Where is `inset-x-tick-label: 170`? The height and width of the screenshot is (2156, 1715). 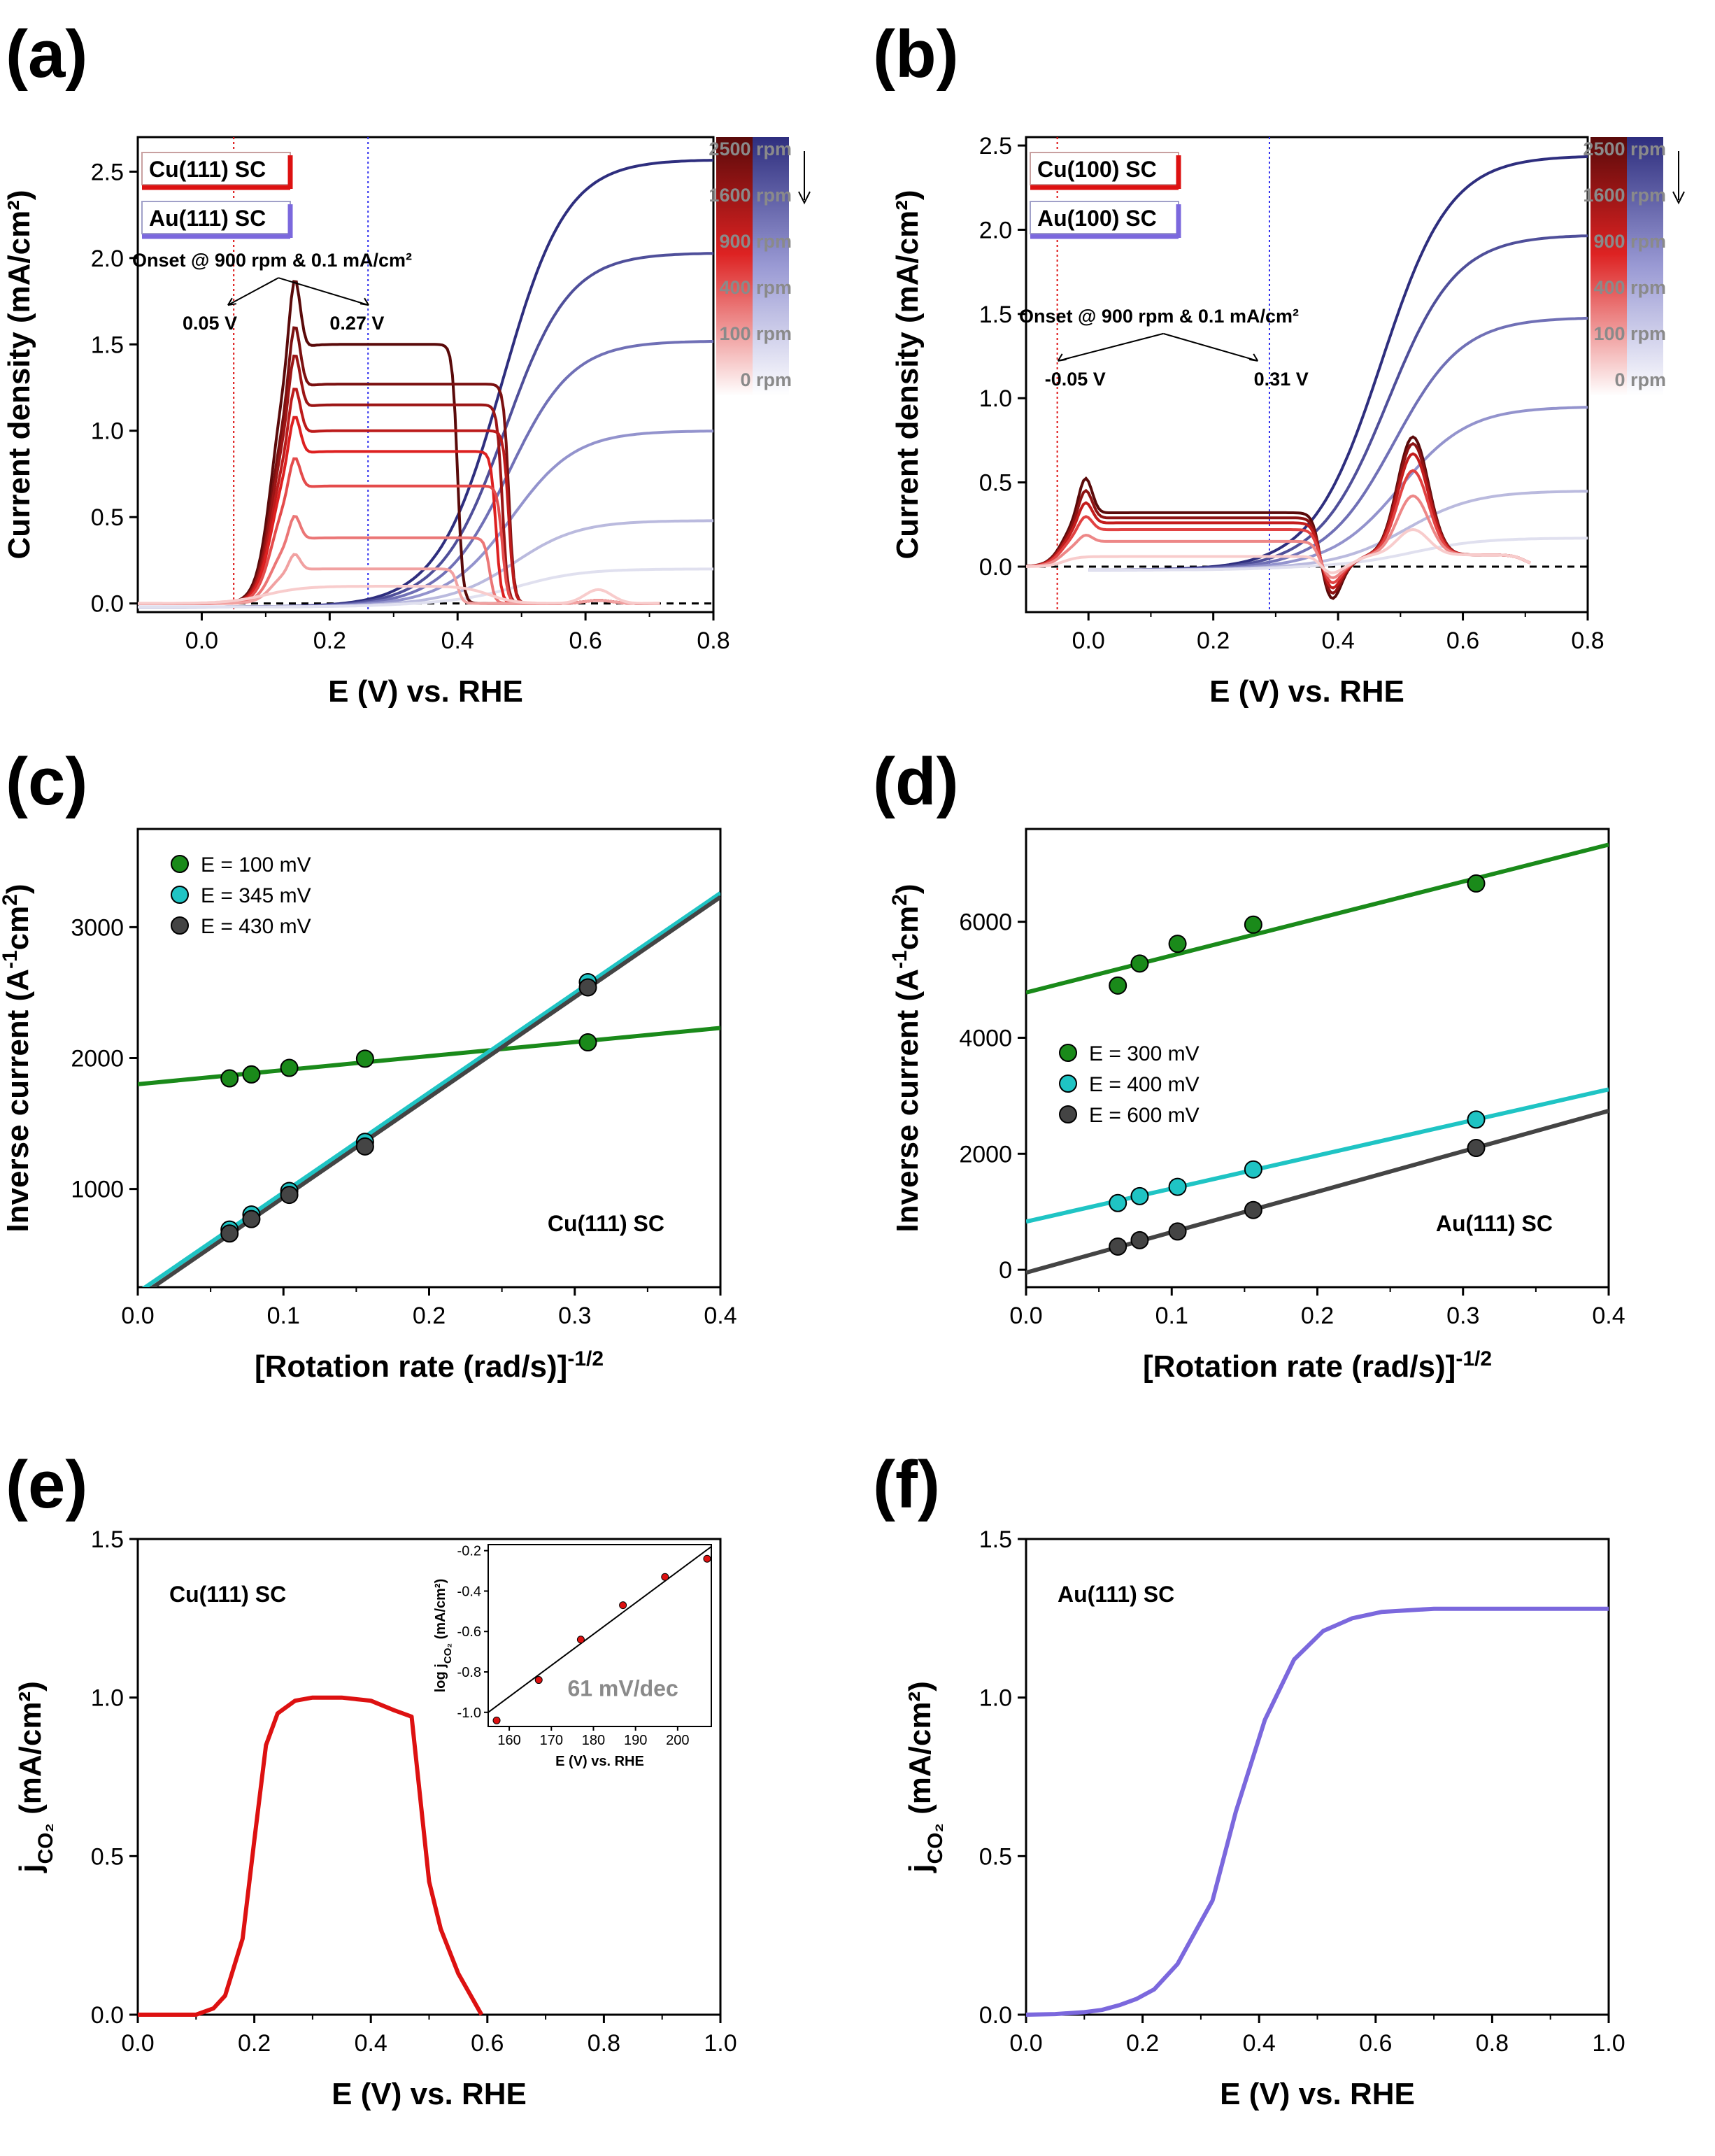
inset-x-tick-label: 170 is located at coordinates (551, 1740).